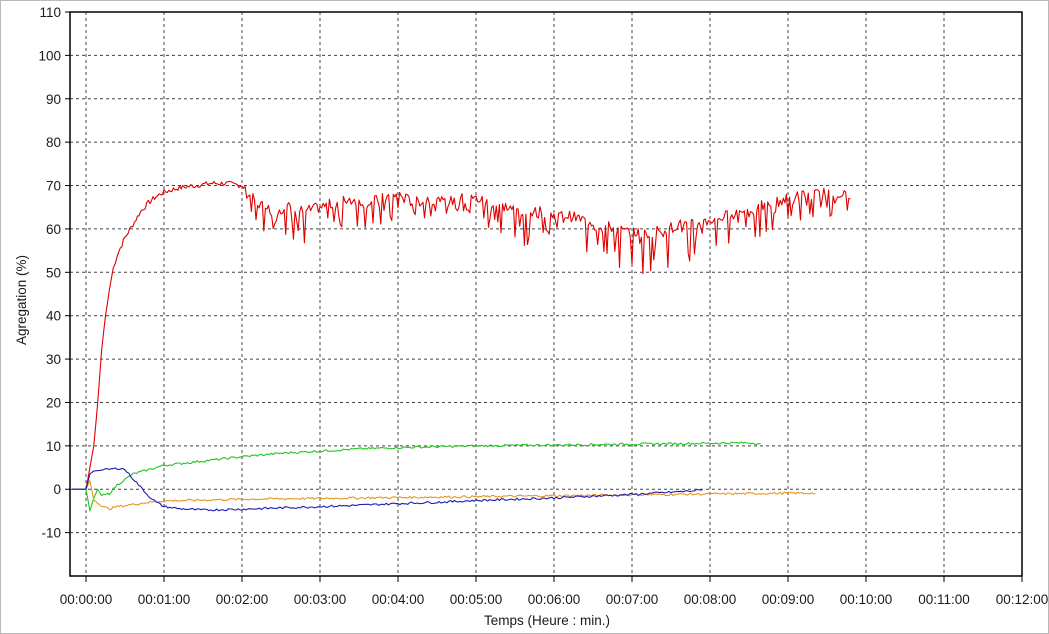 Image resolution: width=1049 pixels, height=634 pixels. I want to click on y-tick-label: 10, so click(53, 446).